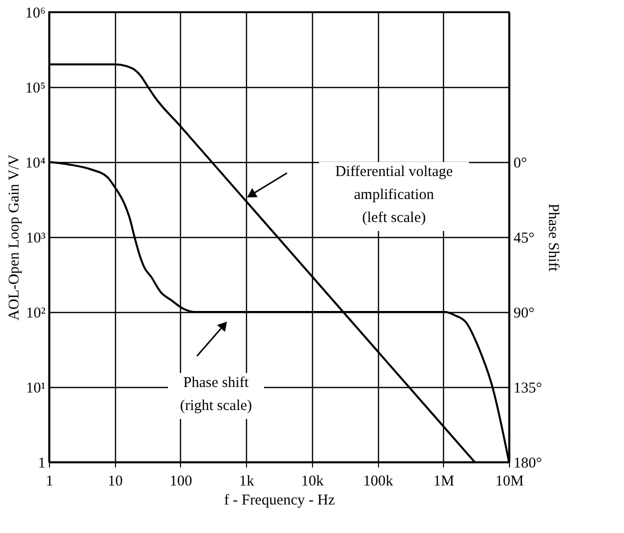  I want to click on y-tick-label: 10¹, so click(36, 388).